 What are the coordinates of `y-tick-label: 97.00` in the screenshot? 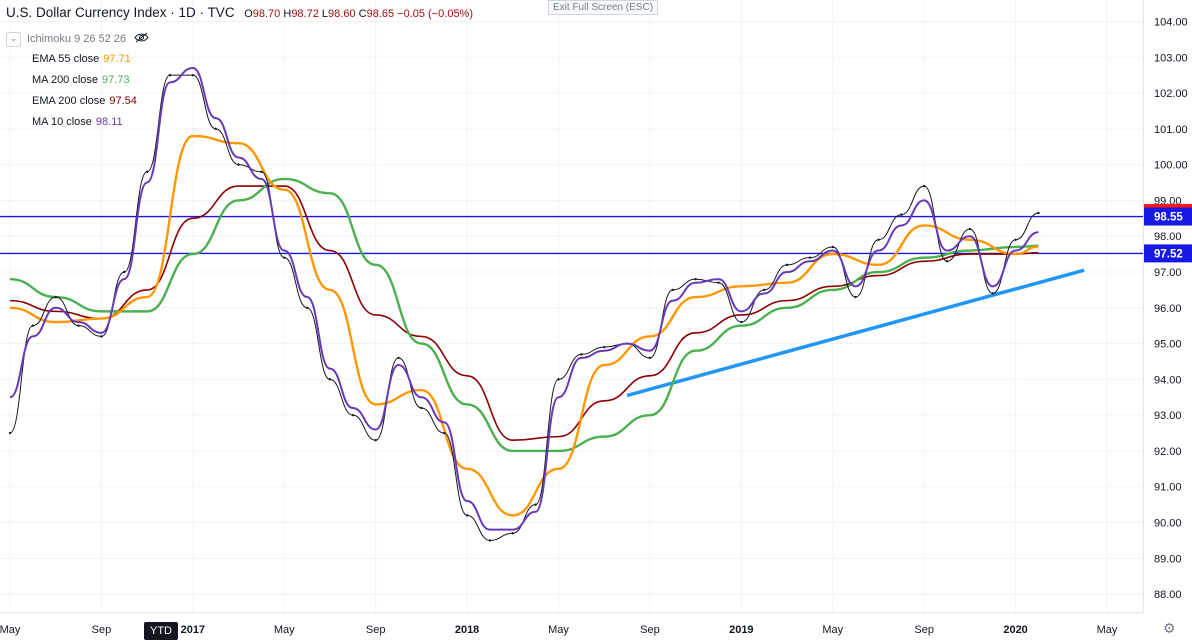 It's located at (1168, 273).